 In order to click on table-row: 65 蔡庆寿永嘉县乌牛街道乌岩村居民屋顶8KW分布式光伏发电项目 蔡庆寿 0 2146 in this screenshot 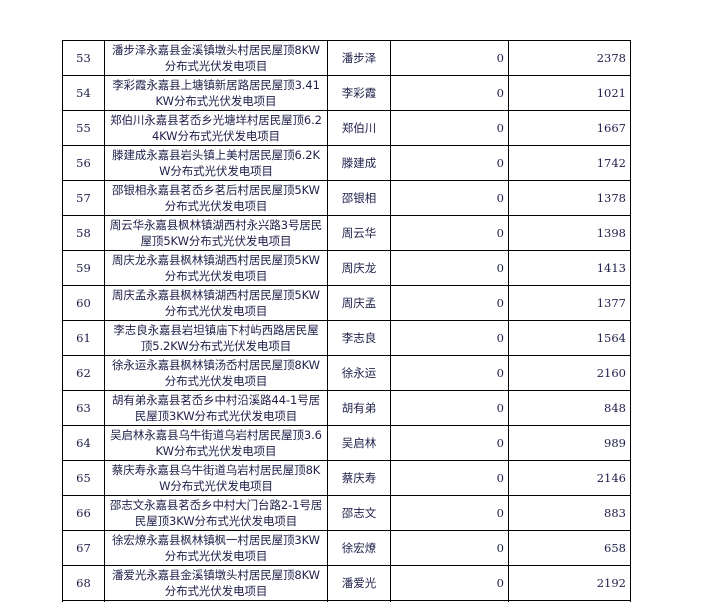, I will do `click(346, 478)`.